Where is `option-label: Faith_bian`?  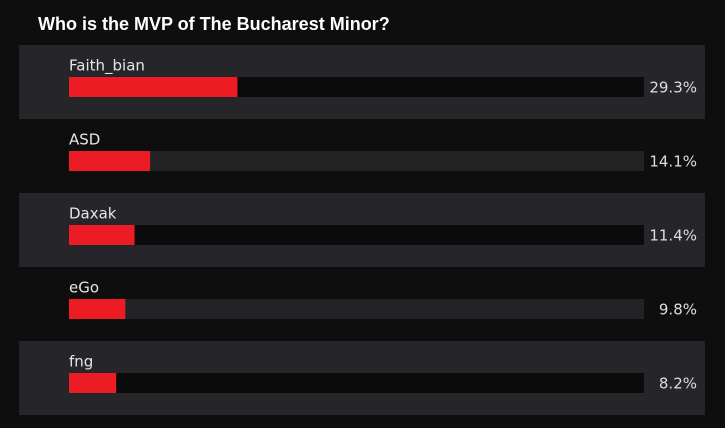
option-label: Faith_bian is located at coordinates (107, 66).